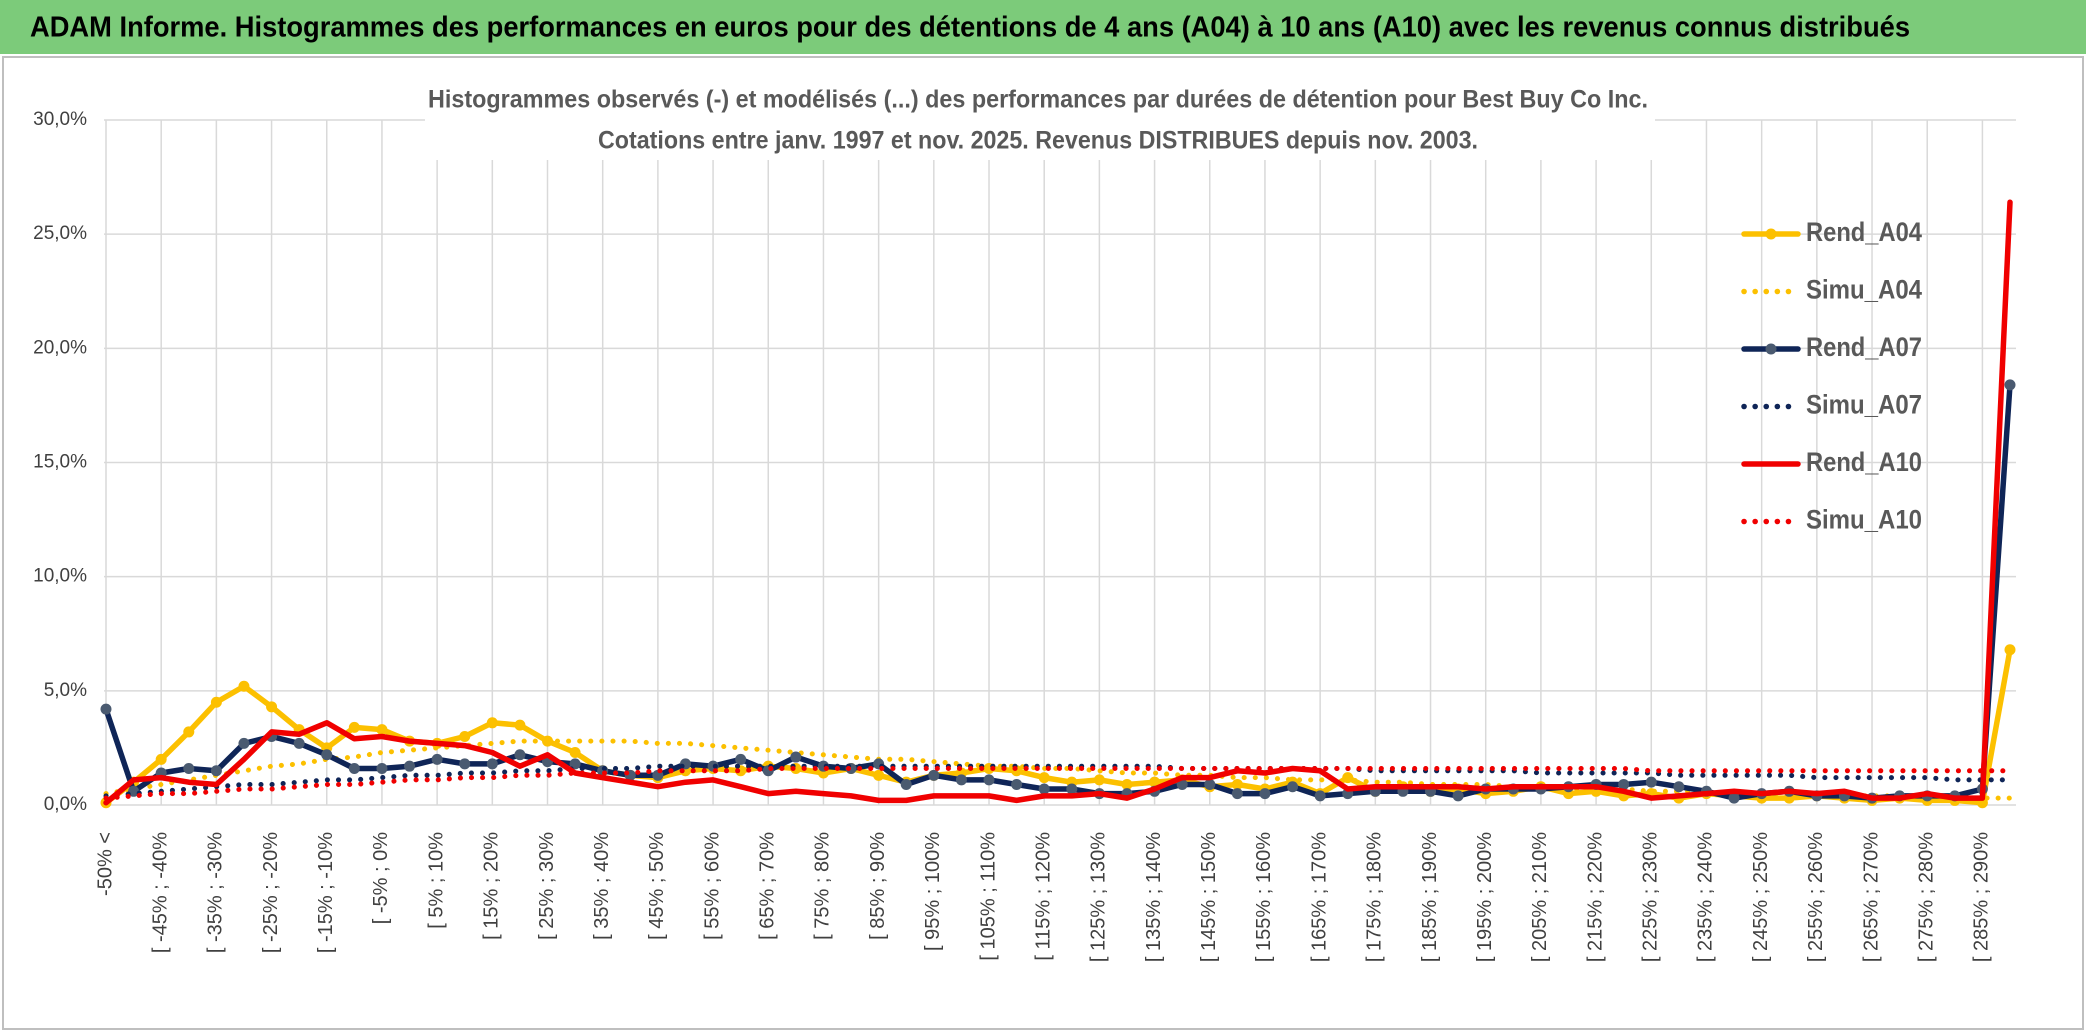 The image size is (2086, 1033). I want to click on x-tick-label: [ 25% ; 30%, so click(547, 886).